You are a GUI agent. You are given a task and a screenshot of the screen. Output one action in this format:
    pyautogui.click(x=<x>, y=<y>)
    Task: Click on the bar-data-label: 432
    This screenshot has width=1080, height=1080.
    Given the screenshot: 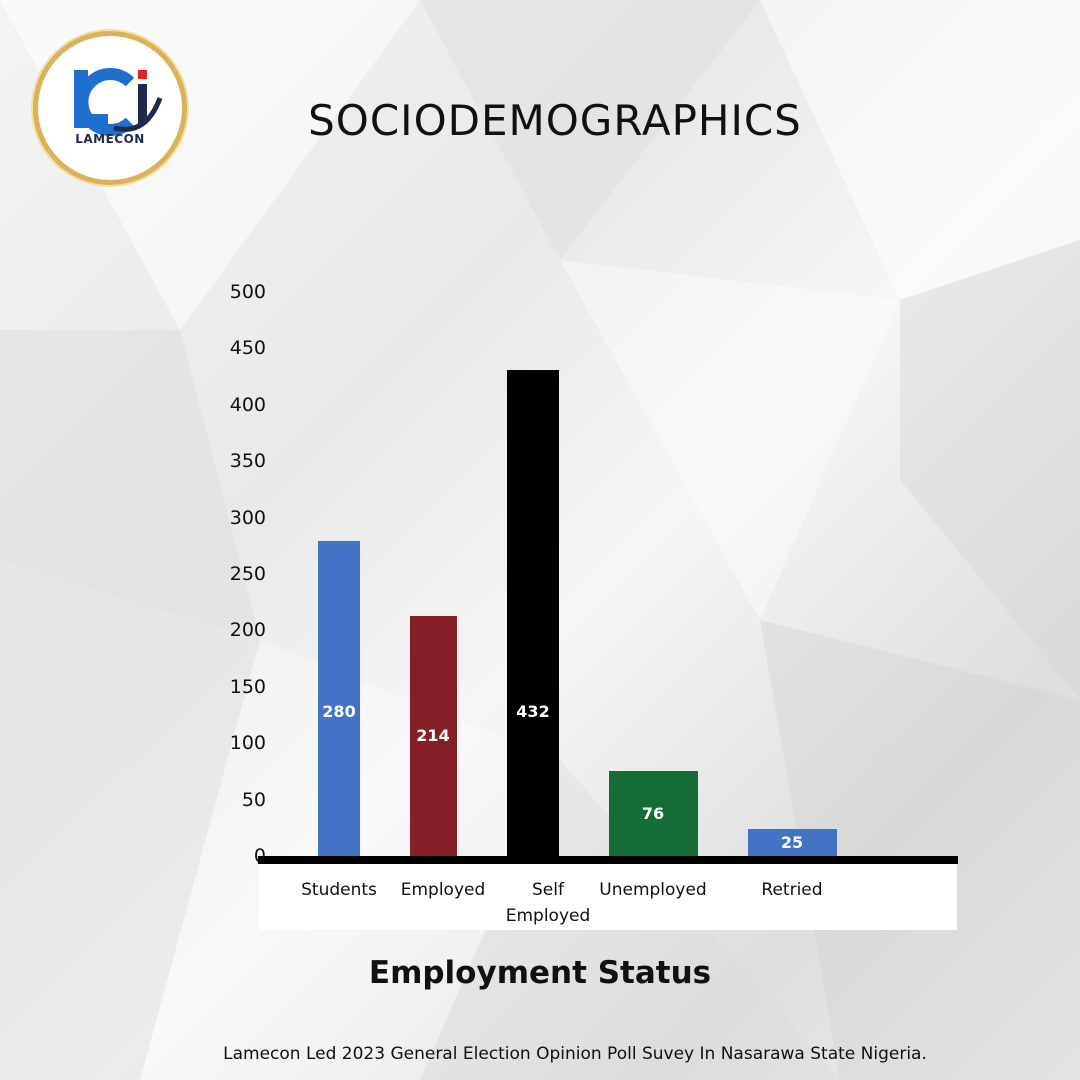 What is the action you would take?
    pyautogui.click(x=533, y=711)
    